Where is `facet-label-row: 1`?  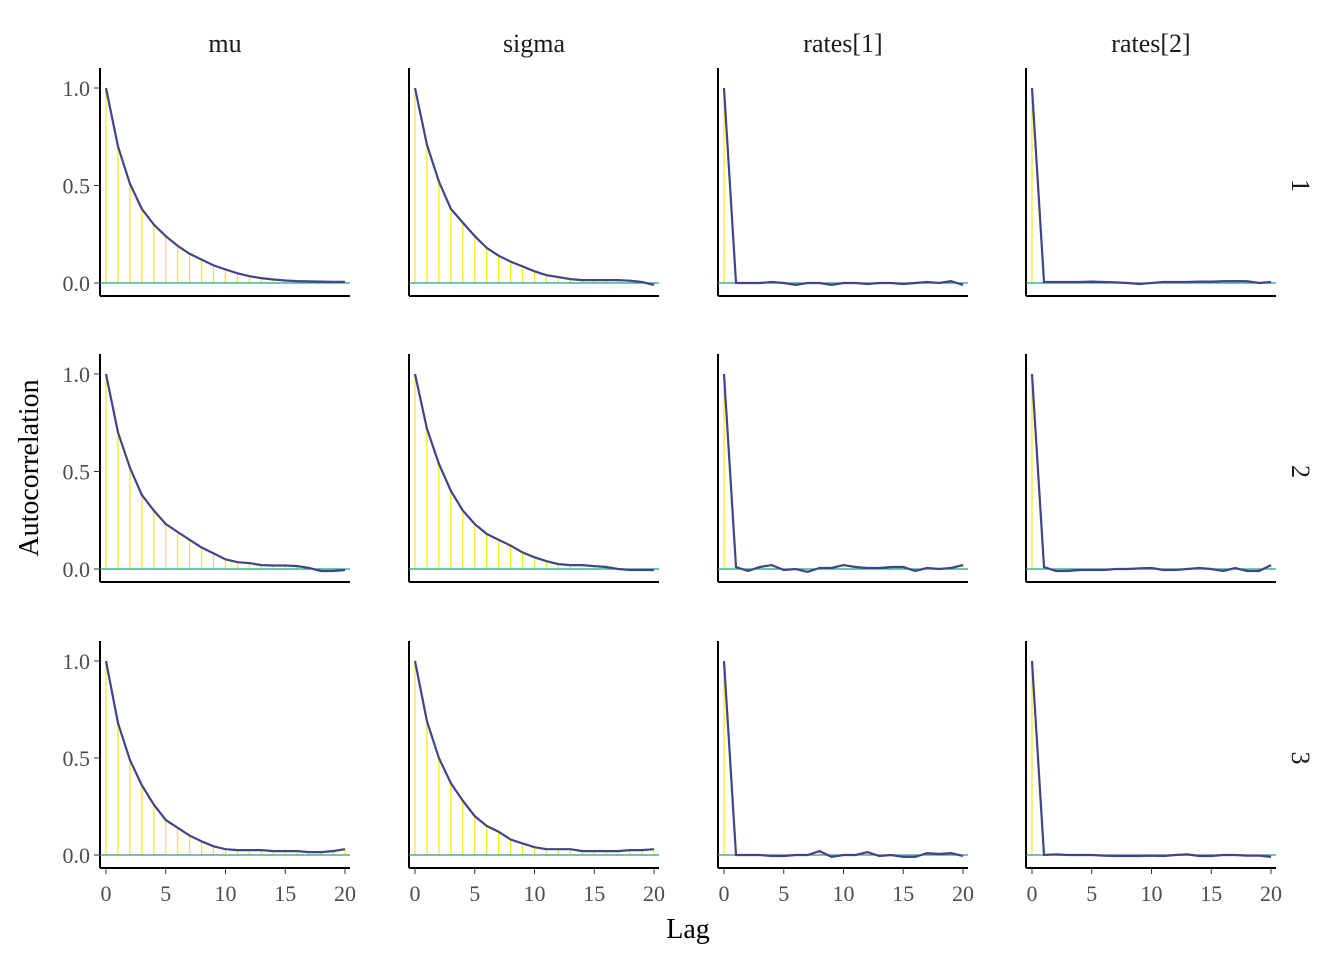 facet-label-row: 1 is located at coordinates (1300, 185).